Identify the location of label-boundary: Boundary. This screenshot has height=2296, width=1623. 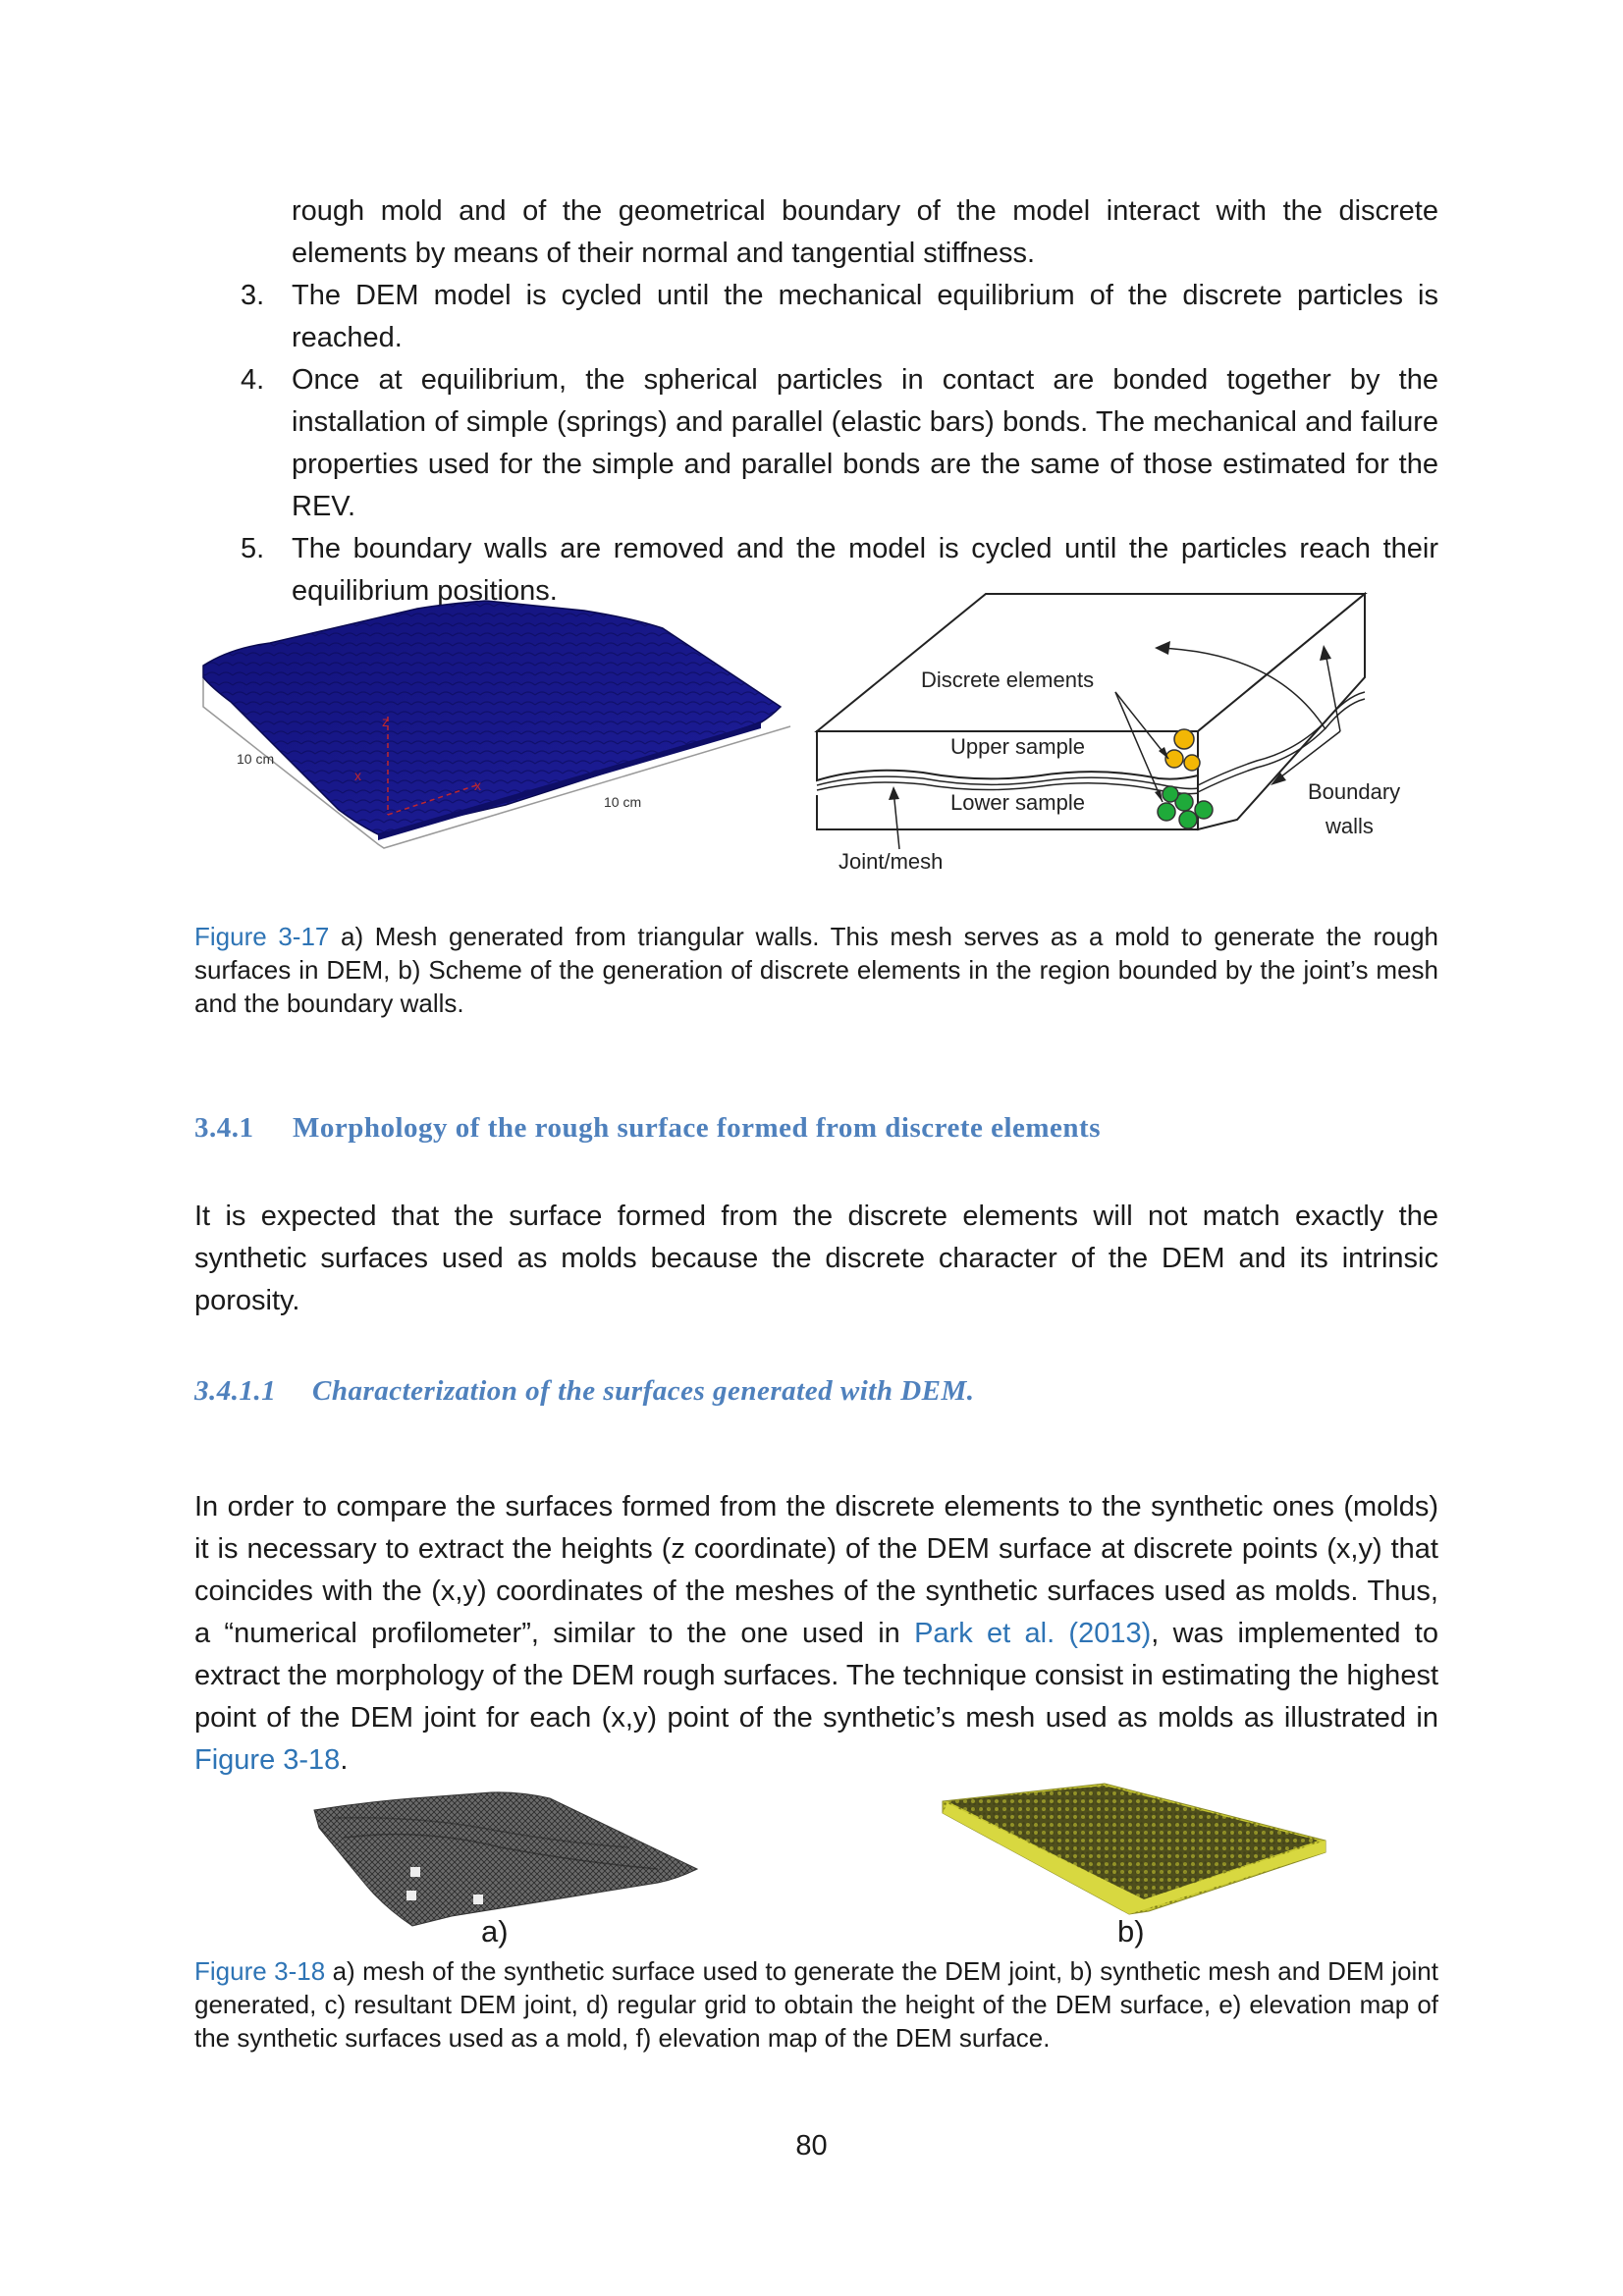
(1354, 791).